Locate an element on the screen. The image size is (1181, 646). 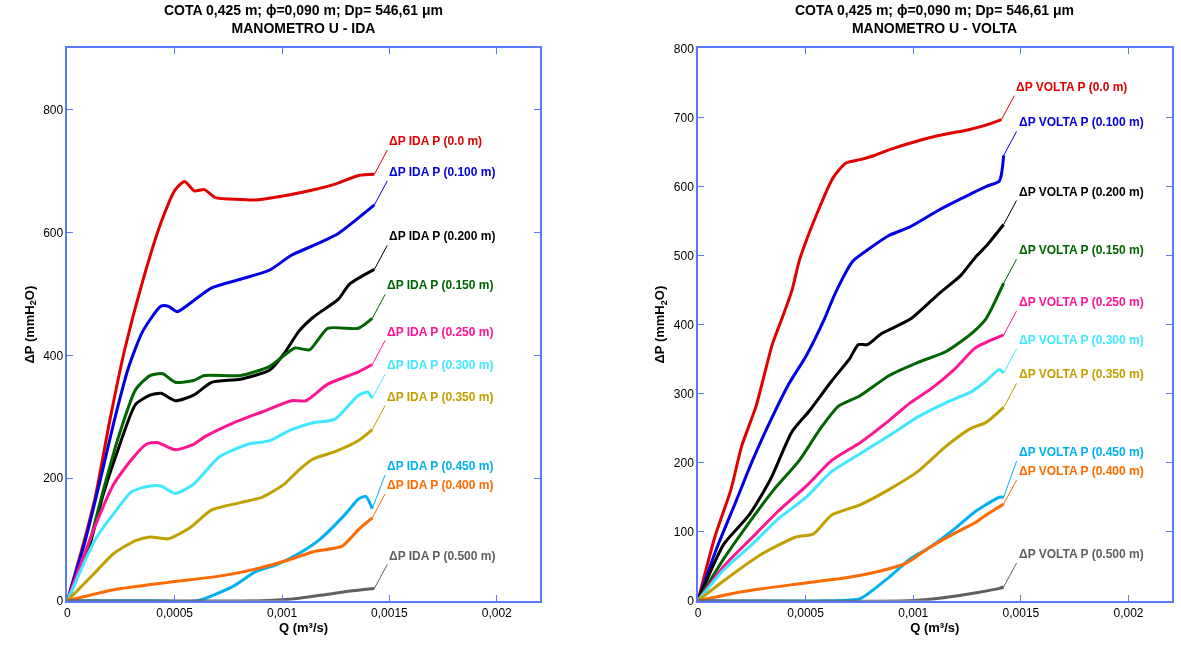
text: ΔP IDA P (0.150 m) is located at coordinates (440, 285).